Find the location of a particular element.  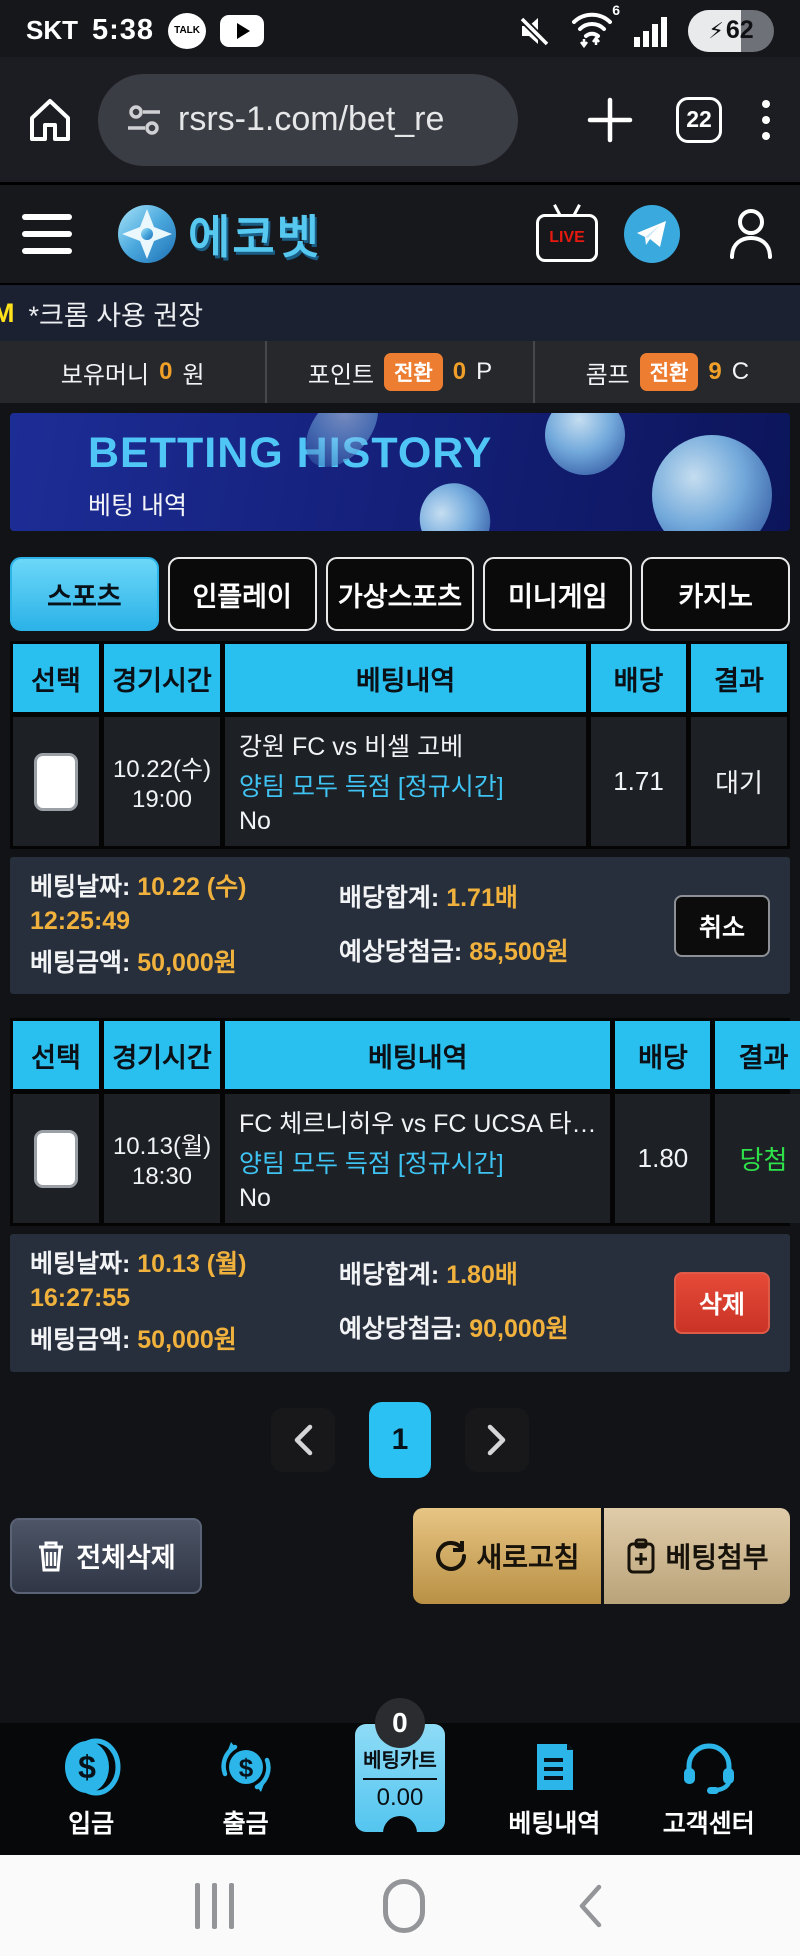

notice-marquee: M *크롬 사용 권장 is located at coordinates (400, 313).